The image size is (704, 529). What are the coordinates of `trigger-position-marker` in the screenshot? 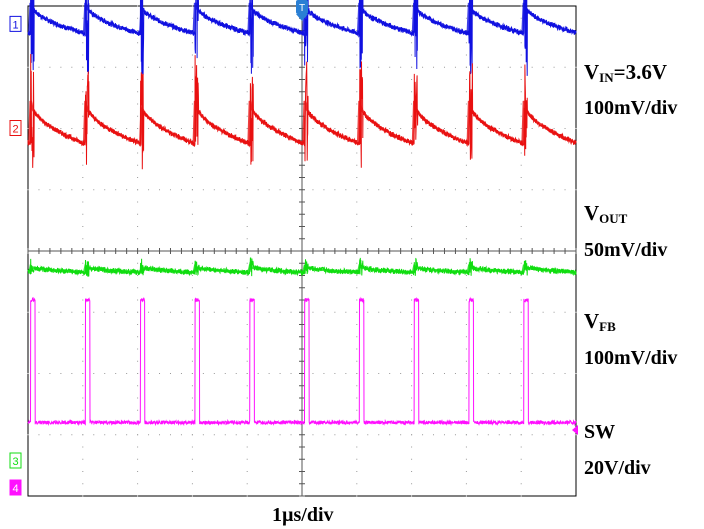 It's located at (302, 7).